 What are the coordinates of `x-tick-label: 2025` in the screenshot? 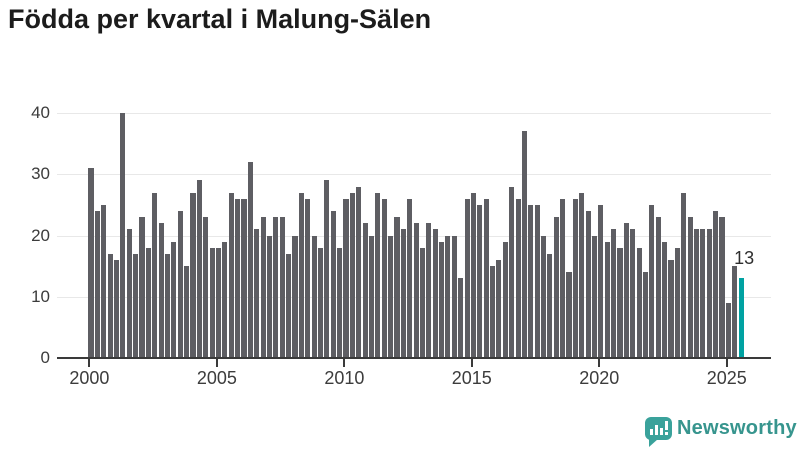 It's located at (726, 378).